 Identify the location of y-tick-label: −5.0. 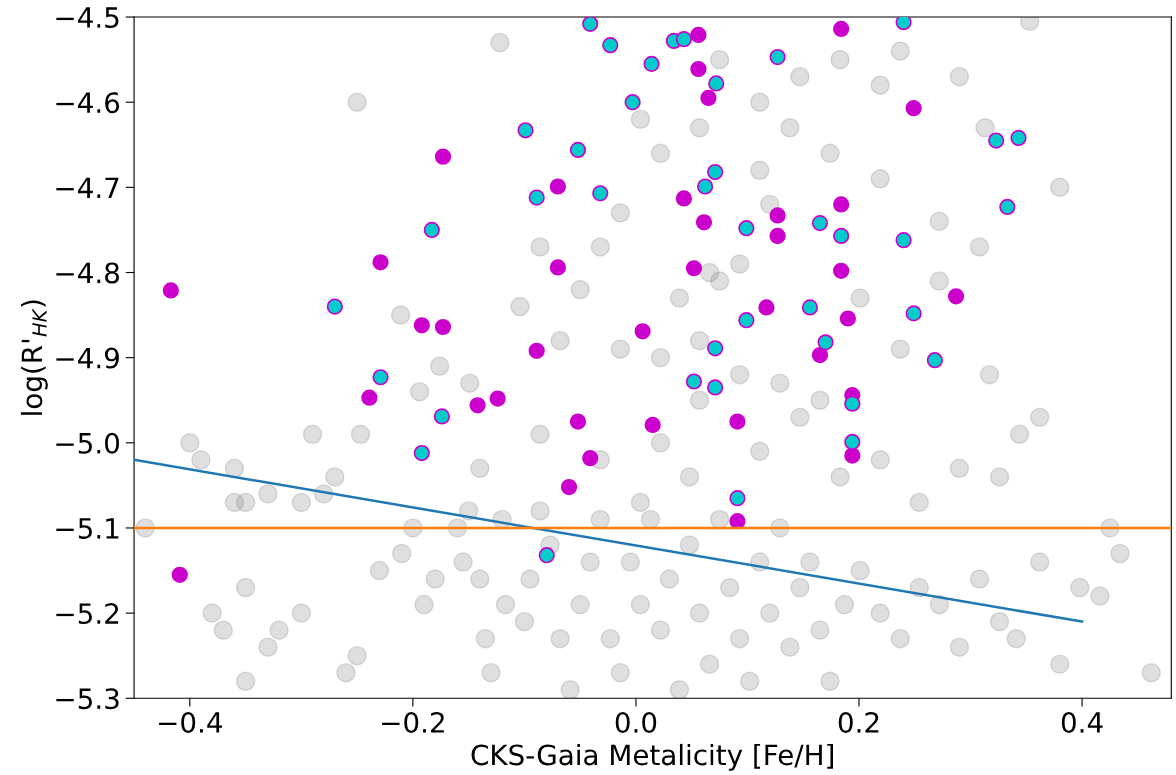
(88, 443).